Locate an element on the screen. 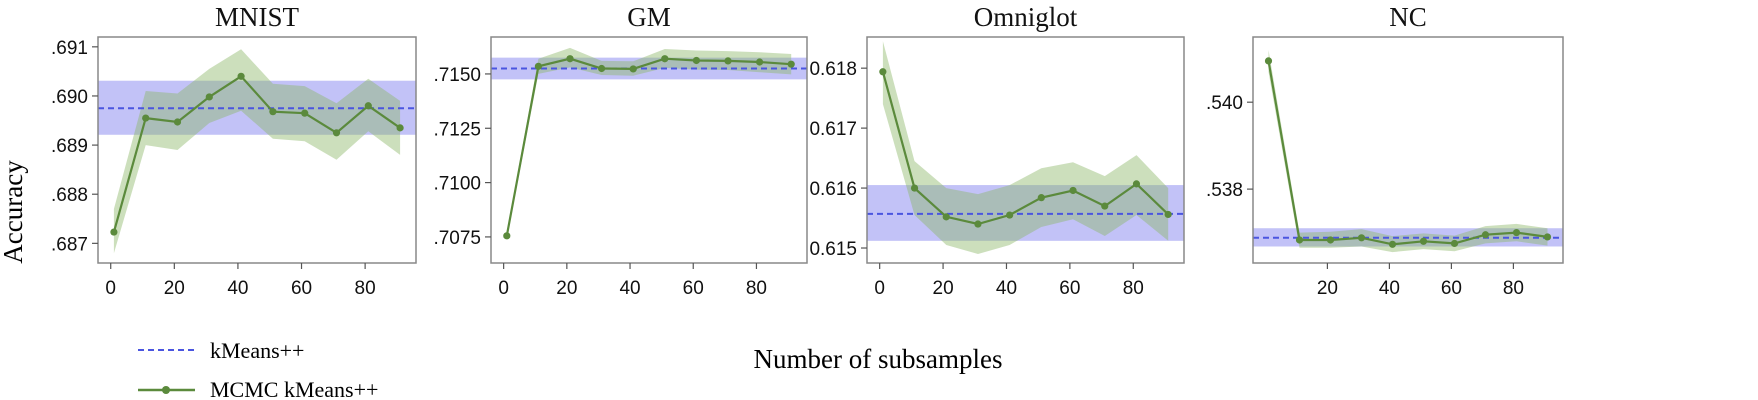 The height and width of the screenshot is (400, 1758). y-tick-label-gm-3: .7150 is located at coordinates (457, 75).